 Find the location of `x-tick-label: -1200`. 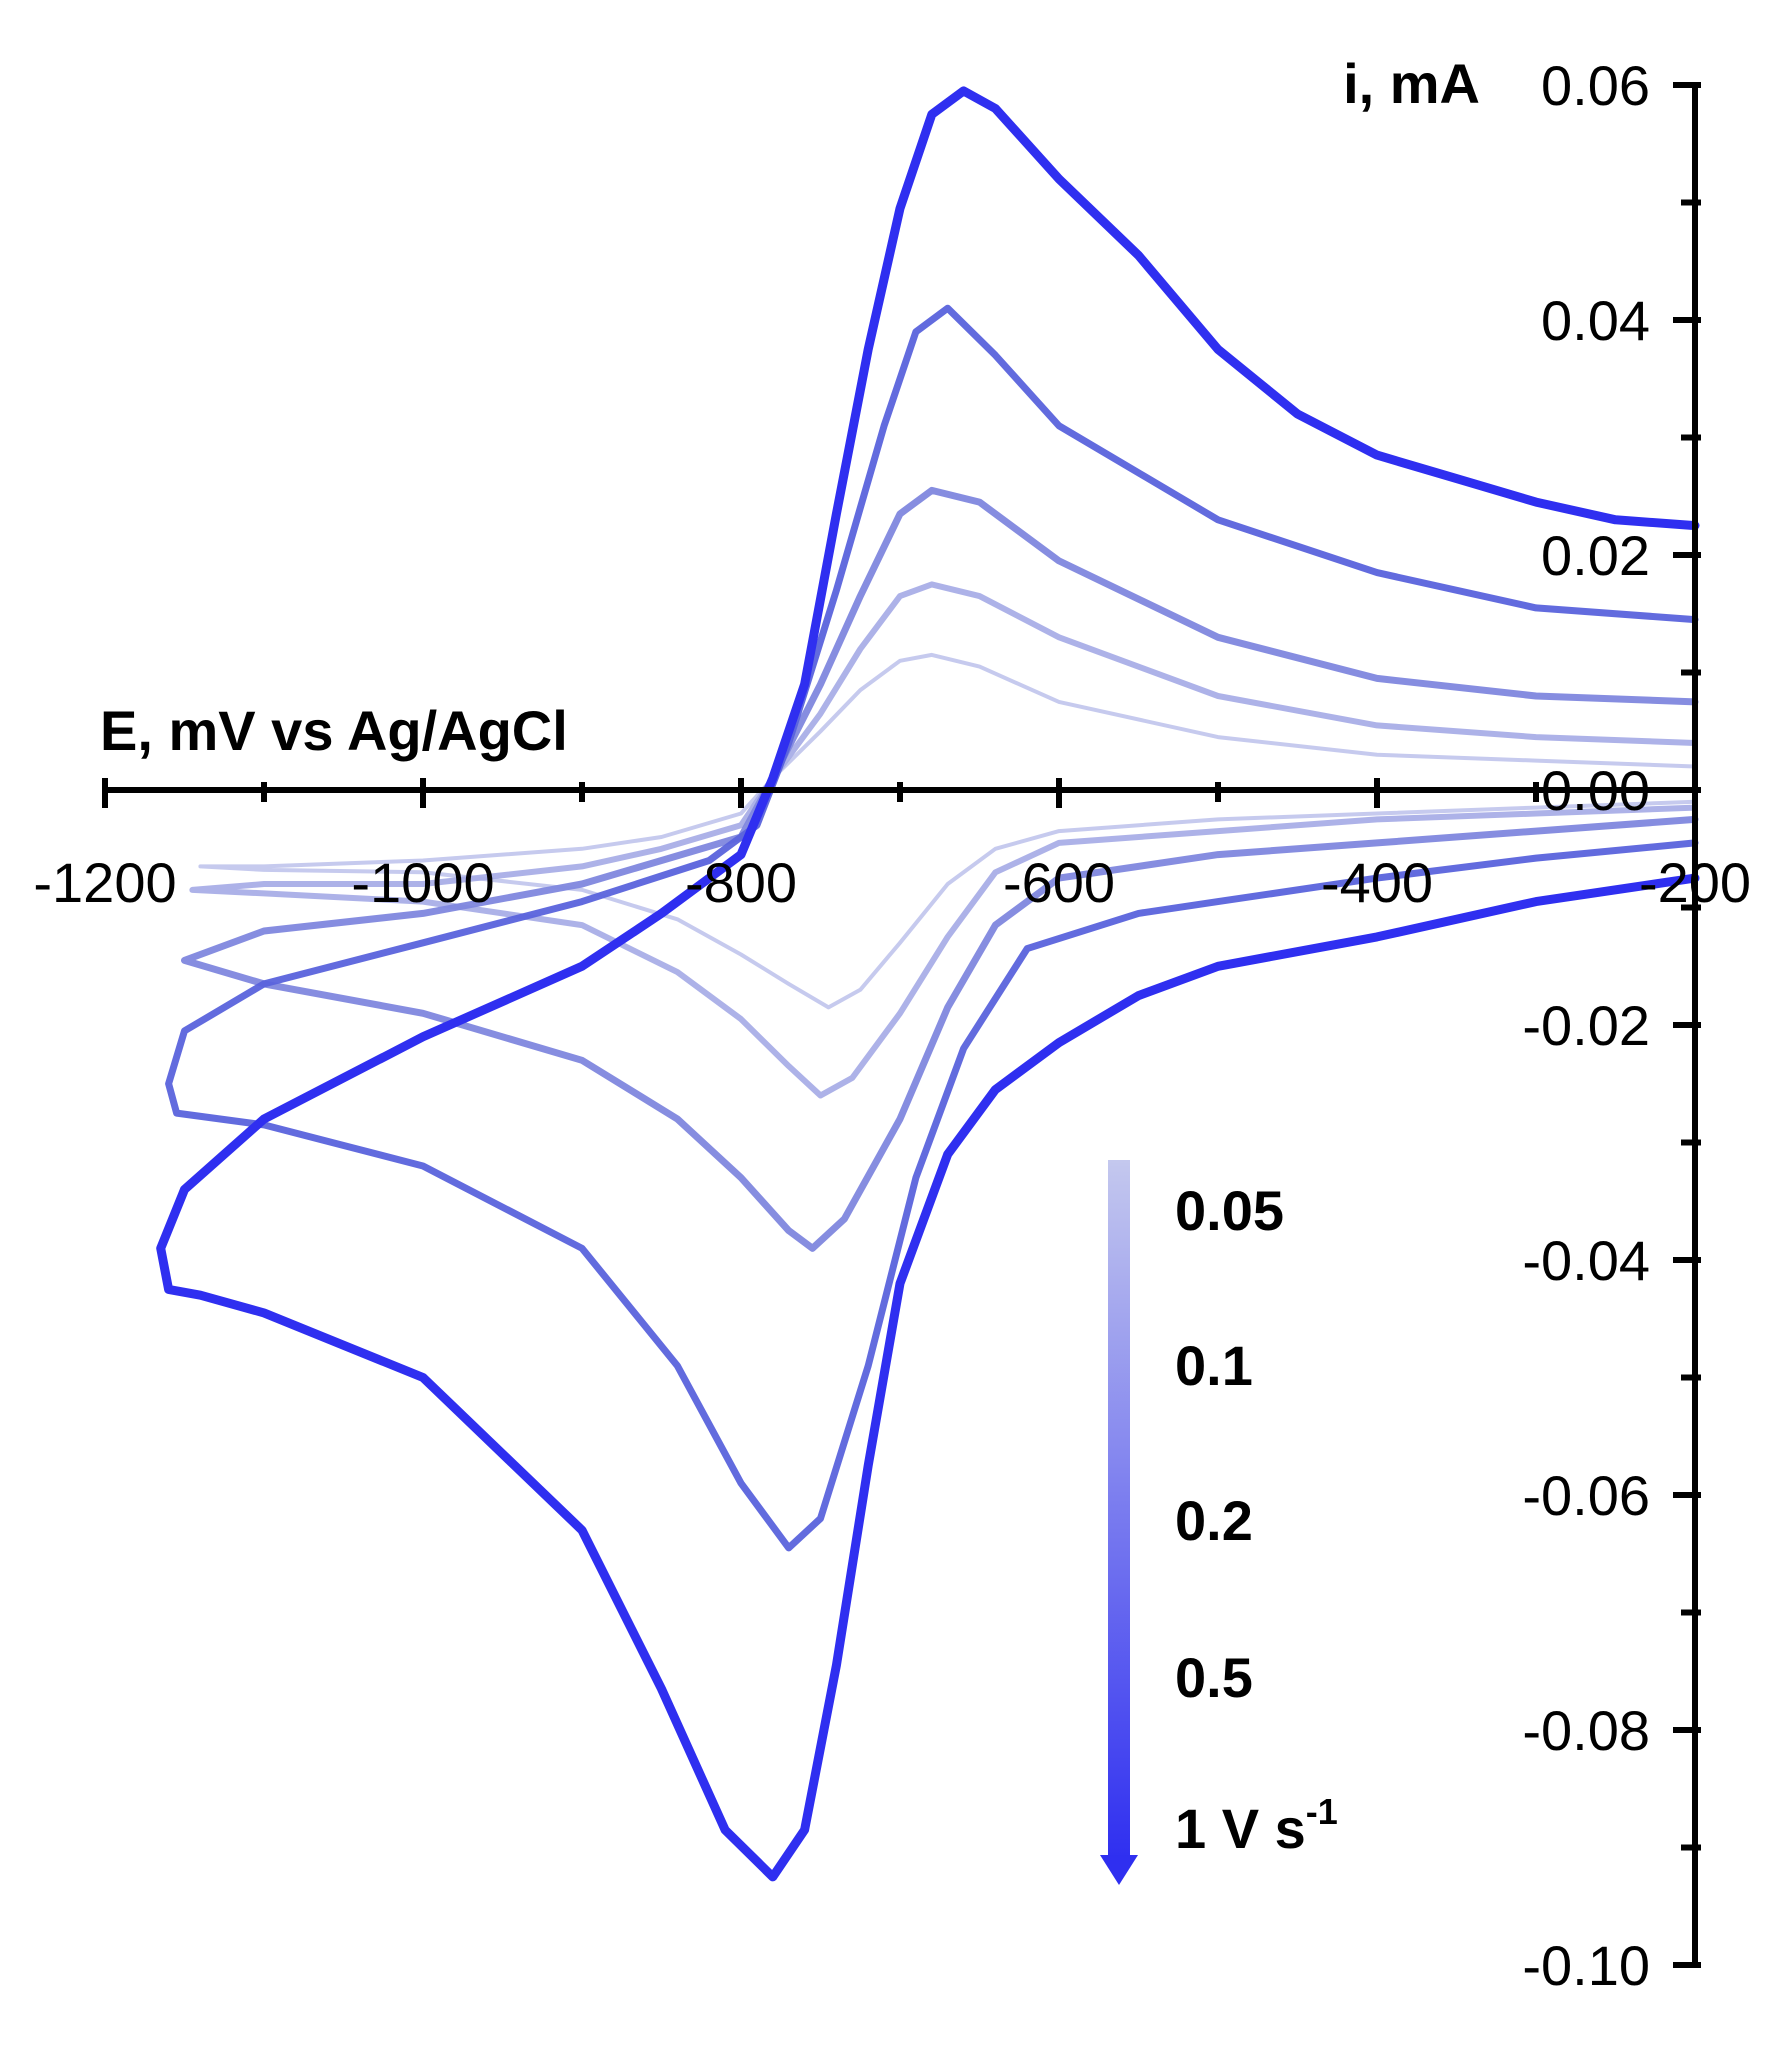

x-tick-label: -1200 is located at coordinates (104, 882).